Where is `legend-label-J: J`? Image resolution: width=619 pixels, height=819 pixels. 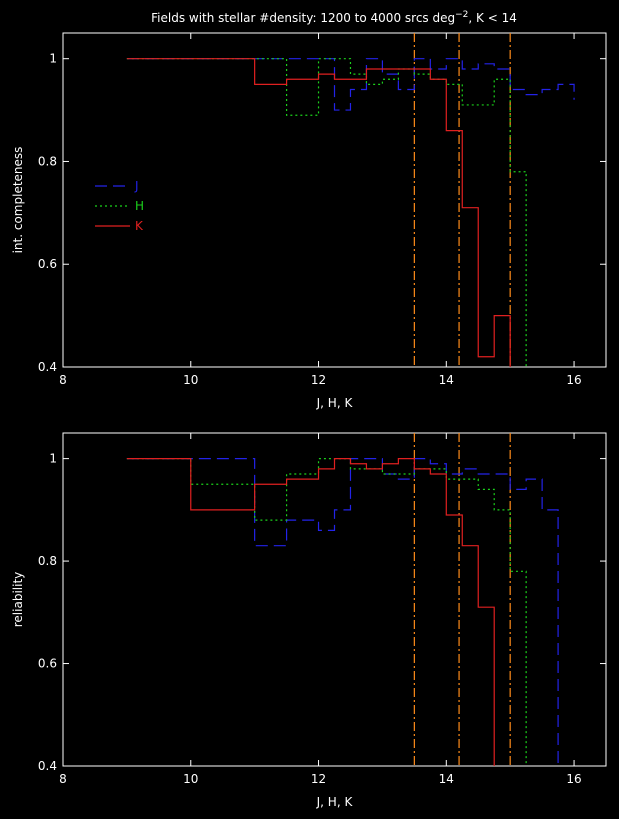
legend-label-J: J is located at coordinates (136, 186).